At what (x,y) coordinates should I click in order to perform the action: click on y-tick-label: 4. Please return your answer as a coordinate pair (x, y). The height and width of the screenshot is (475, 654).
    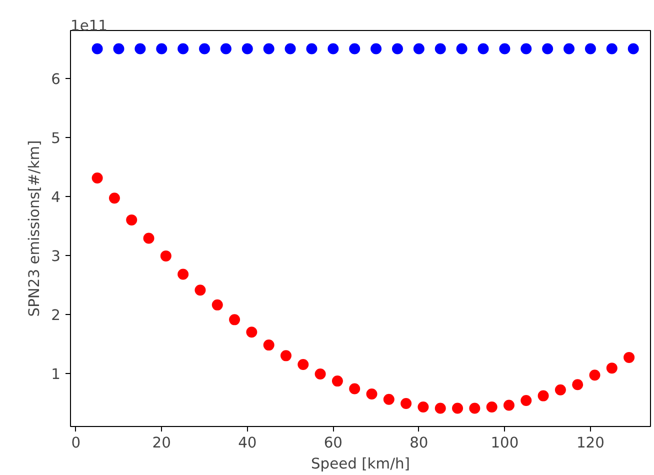
    Looking at the image, I should click on (56, 197).